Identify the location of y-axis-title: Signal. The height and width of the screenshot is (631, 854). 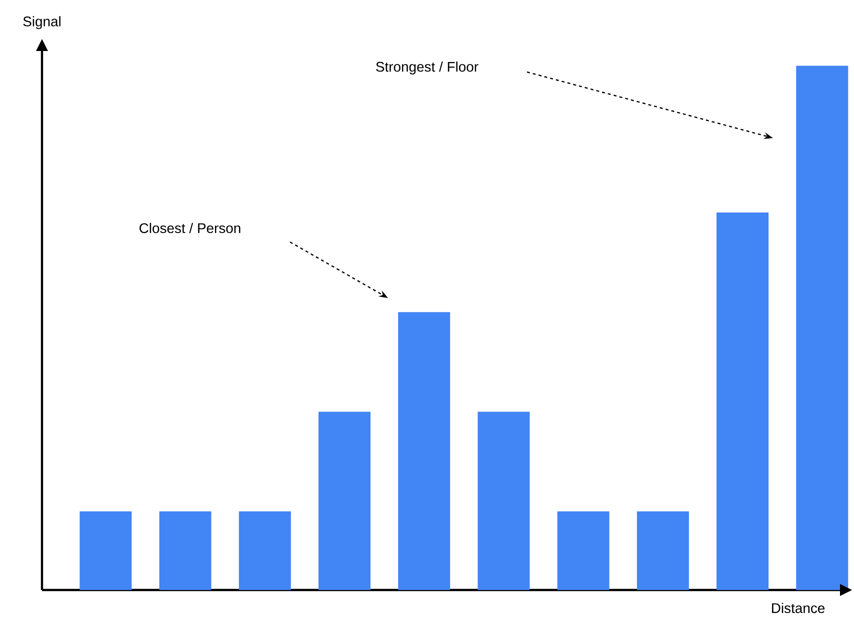
(41, 23).